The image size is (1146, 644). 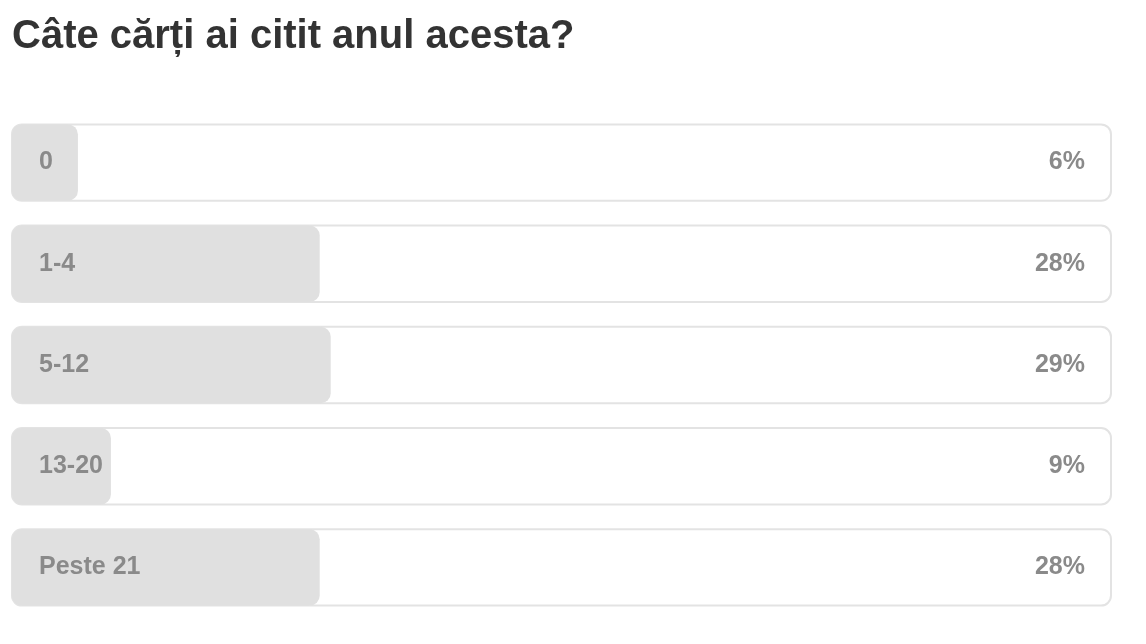 I want to click on chart-title: Câte cărți ai citit anul acesta?, so click(x=293, y=34).